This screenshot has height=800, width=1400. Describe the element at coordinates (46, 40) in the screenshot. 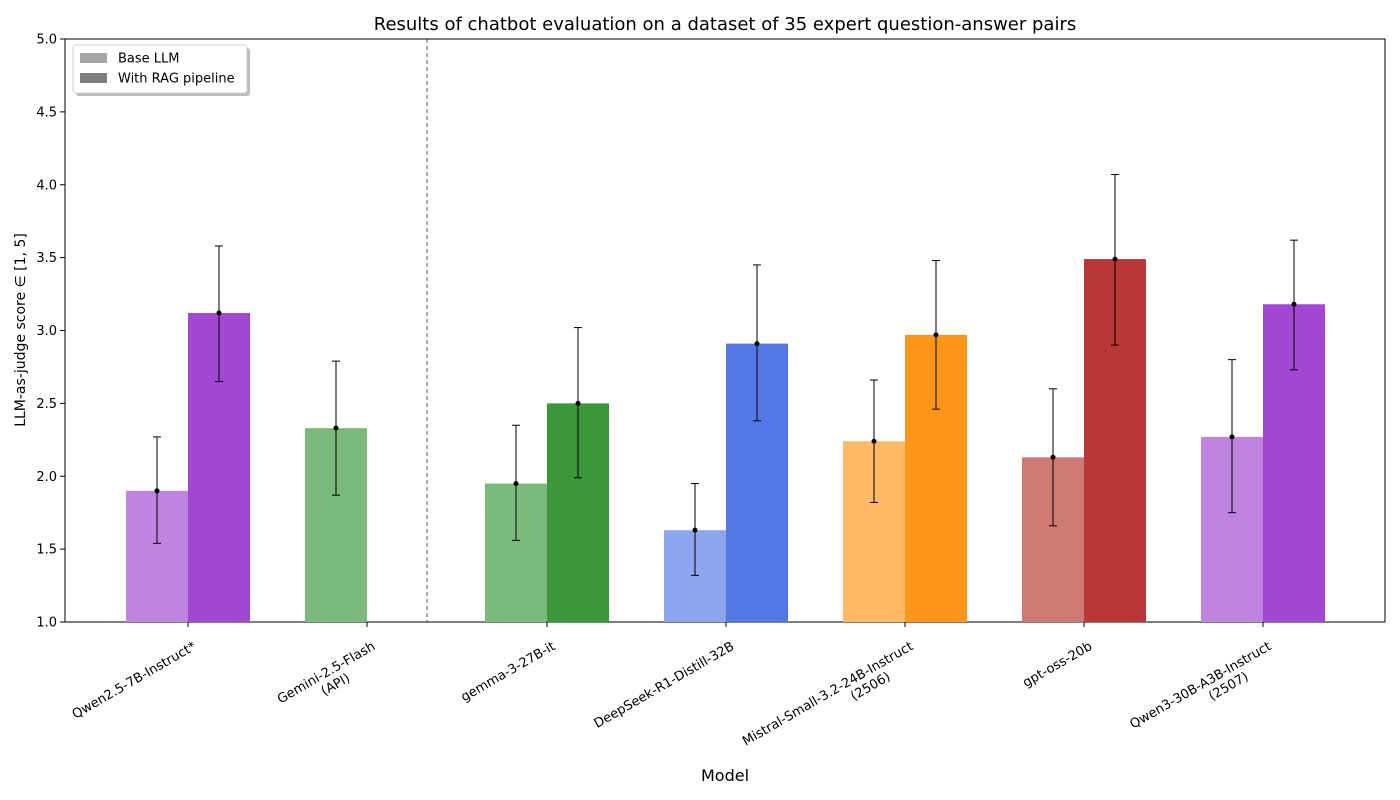

I see `y-tick-label: 5.0` at that location.